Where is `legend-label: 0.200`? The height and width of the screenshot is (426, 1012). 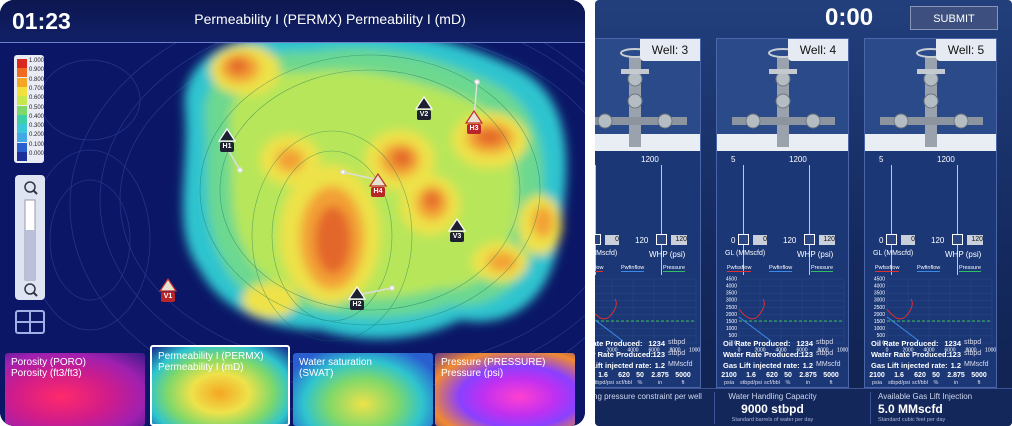 legend-label: 0.200 is located at coordinates (37, 135).